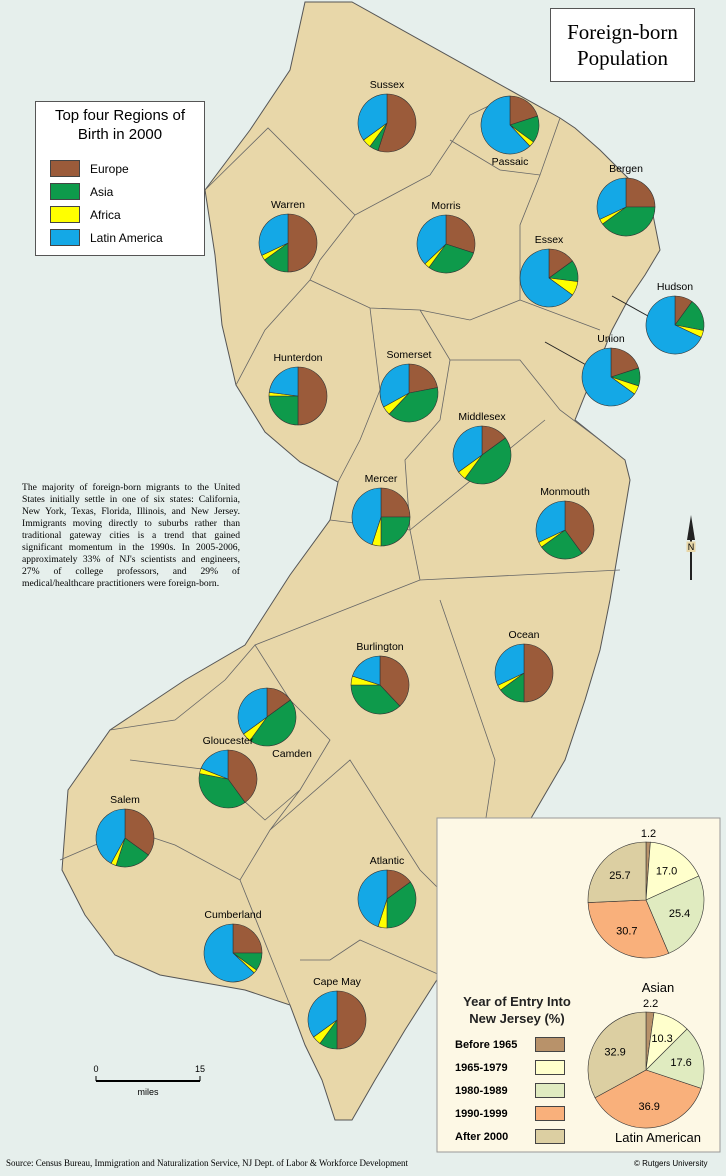 The height and width of the screenshot is (1176, 726). Describe the element at coordinates (102, 191) in the screenshot. I see `legend-label: Asia` at that location.